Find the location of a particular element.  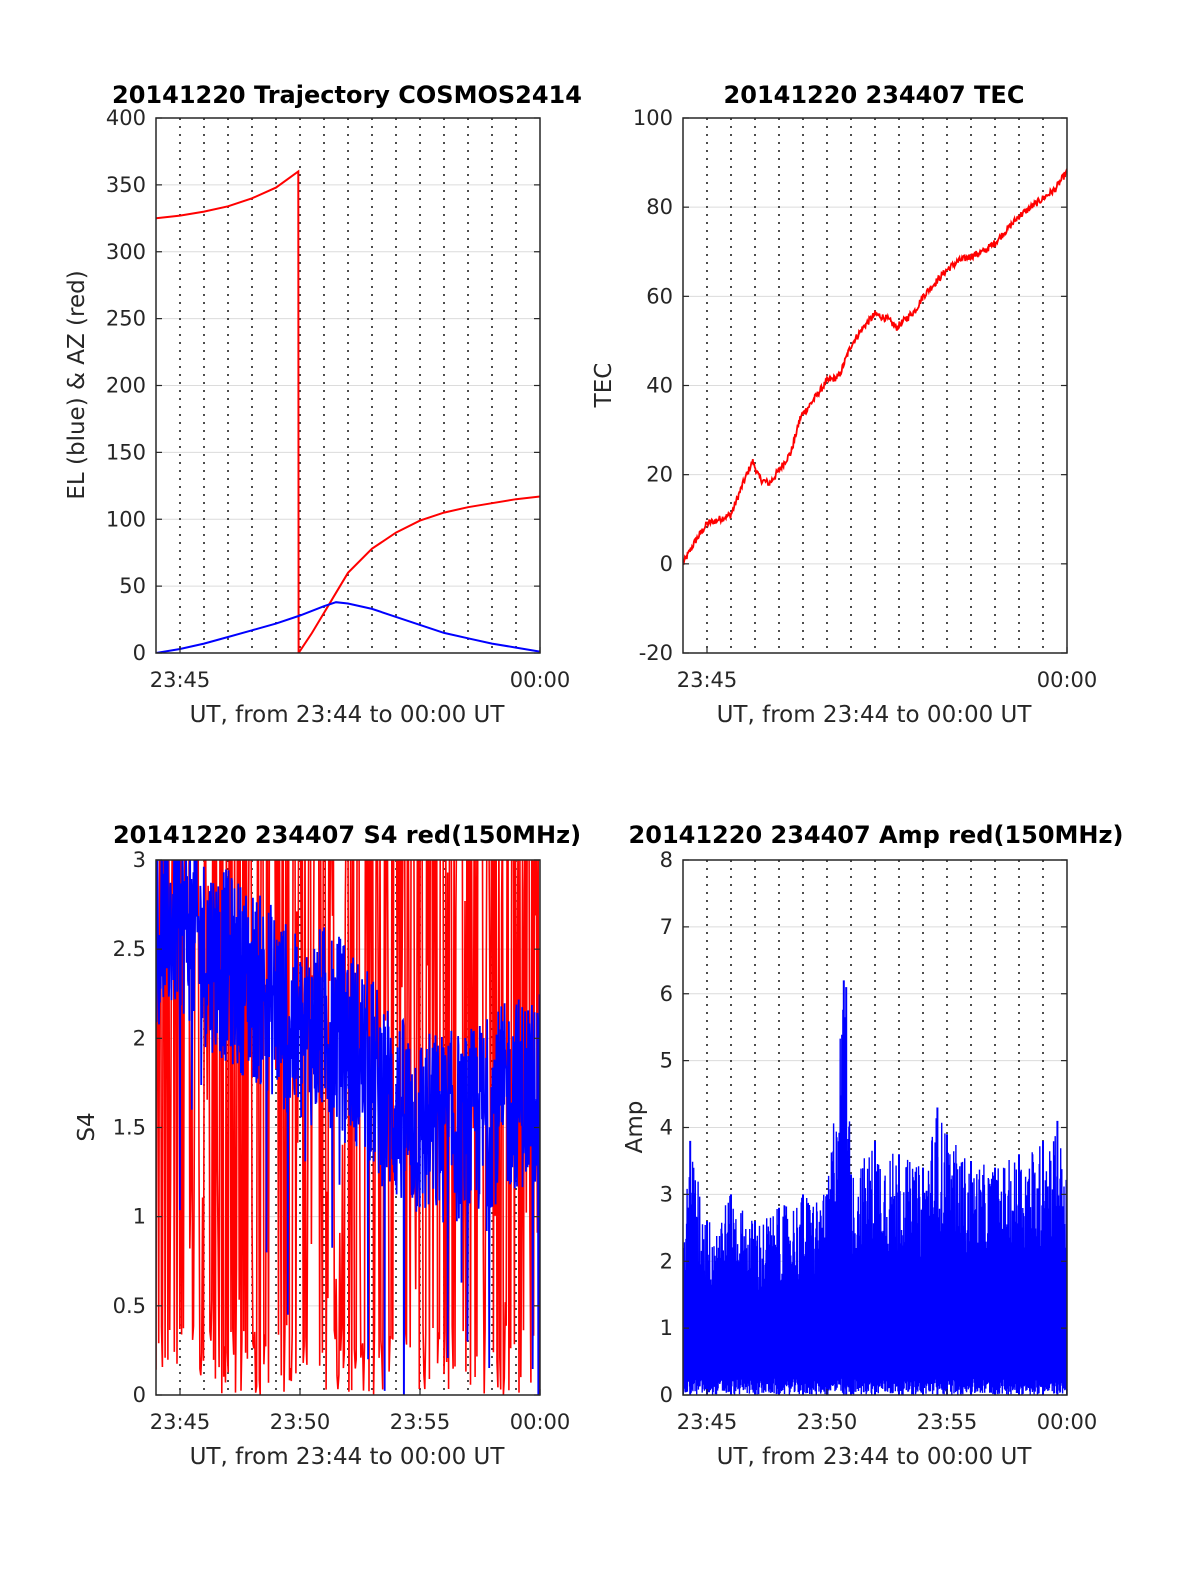

panel-tec-xlabel: UT, from 23:44 to 00:00 UT is located at coordinates (875, 715).